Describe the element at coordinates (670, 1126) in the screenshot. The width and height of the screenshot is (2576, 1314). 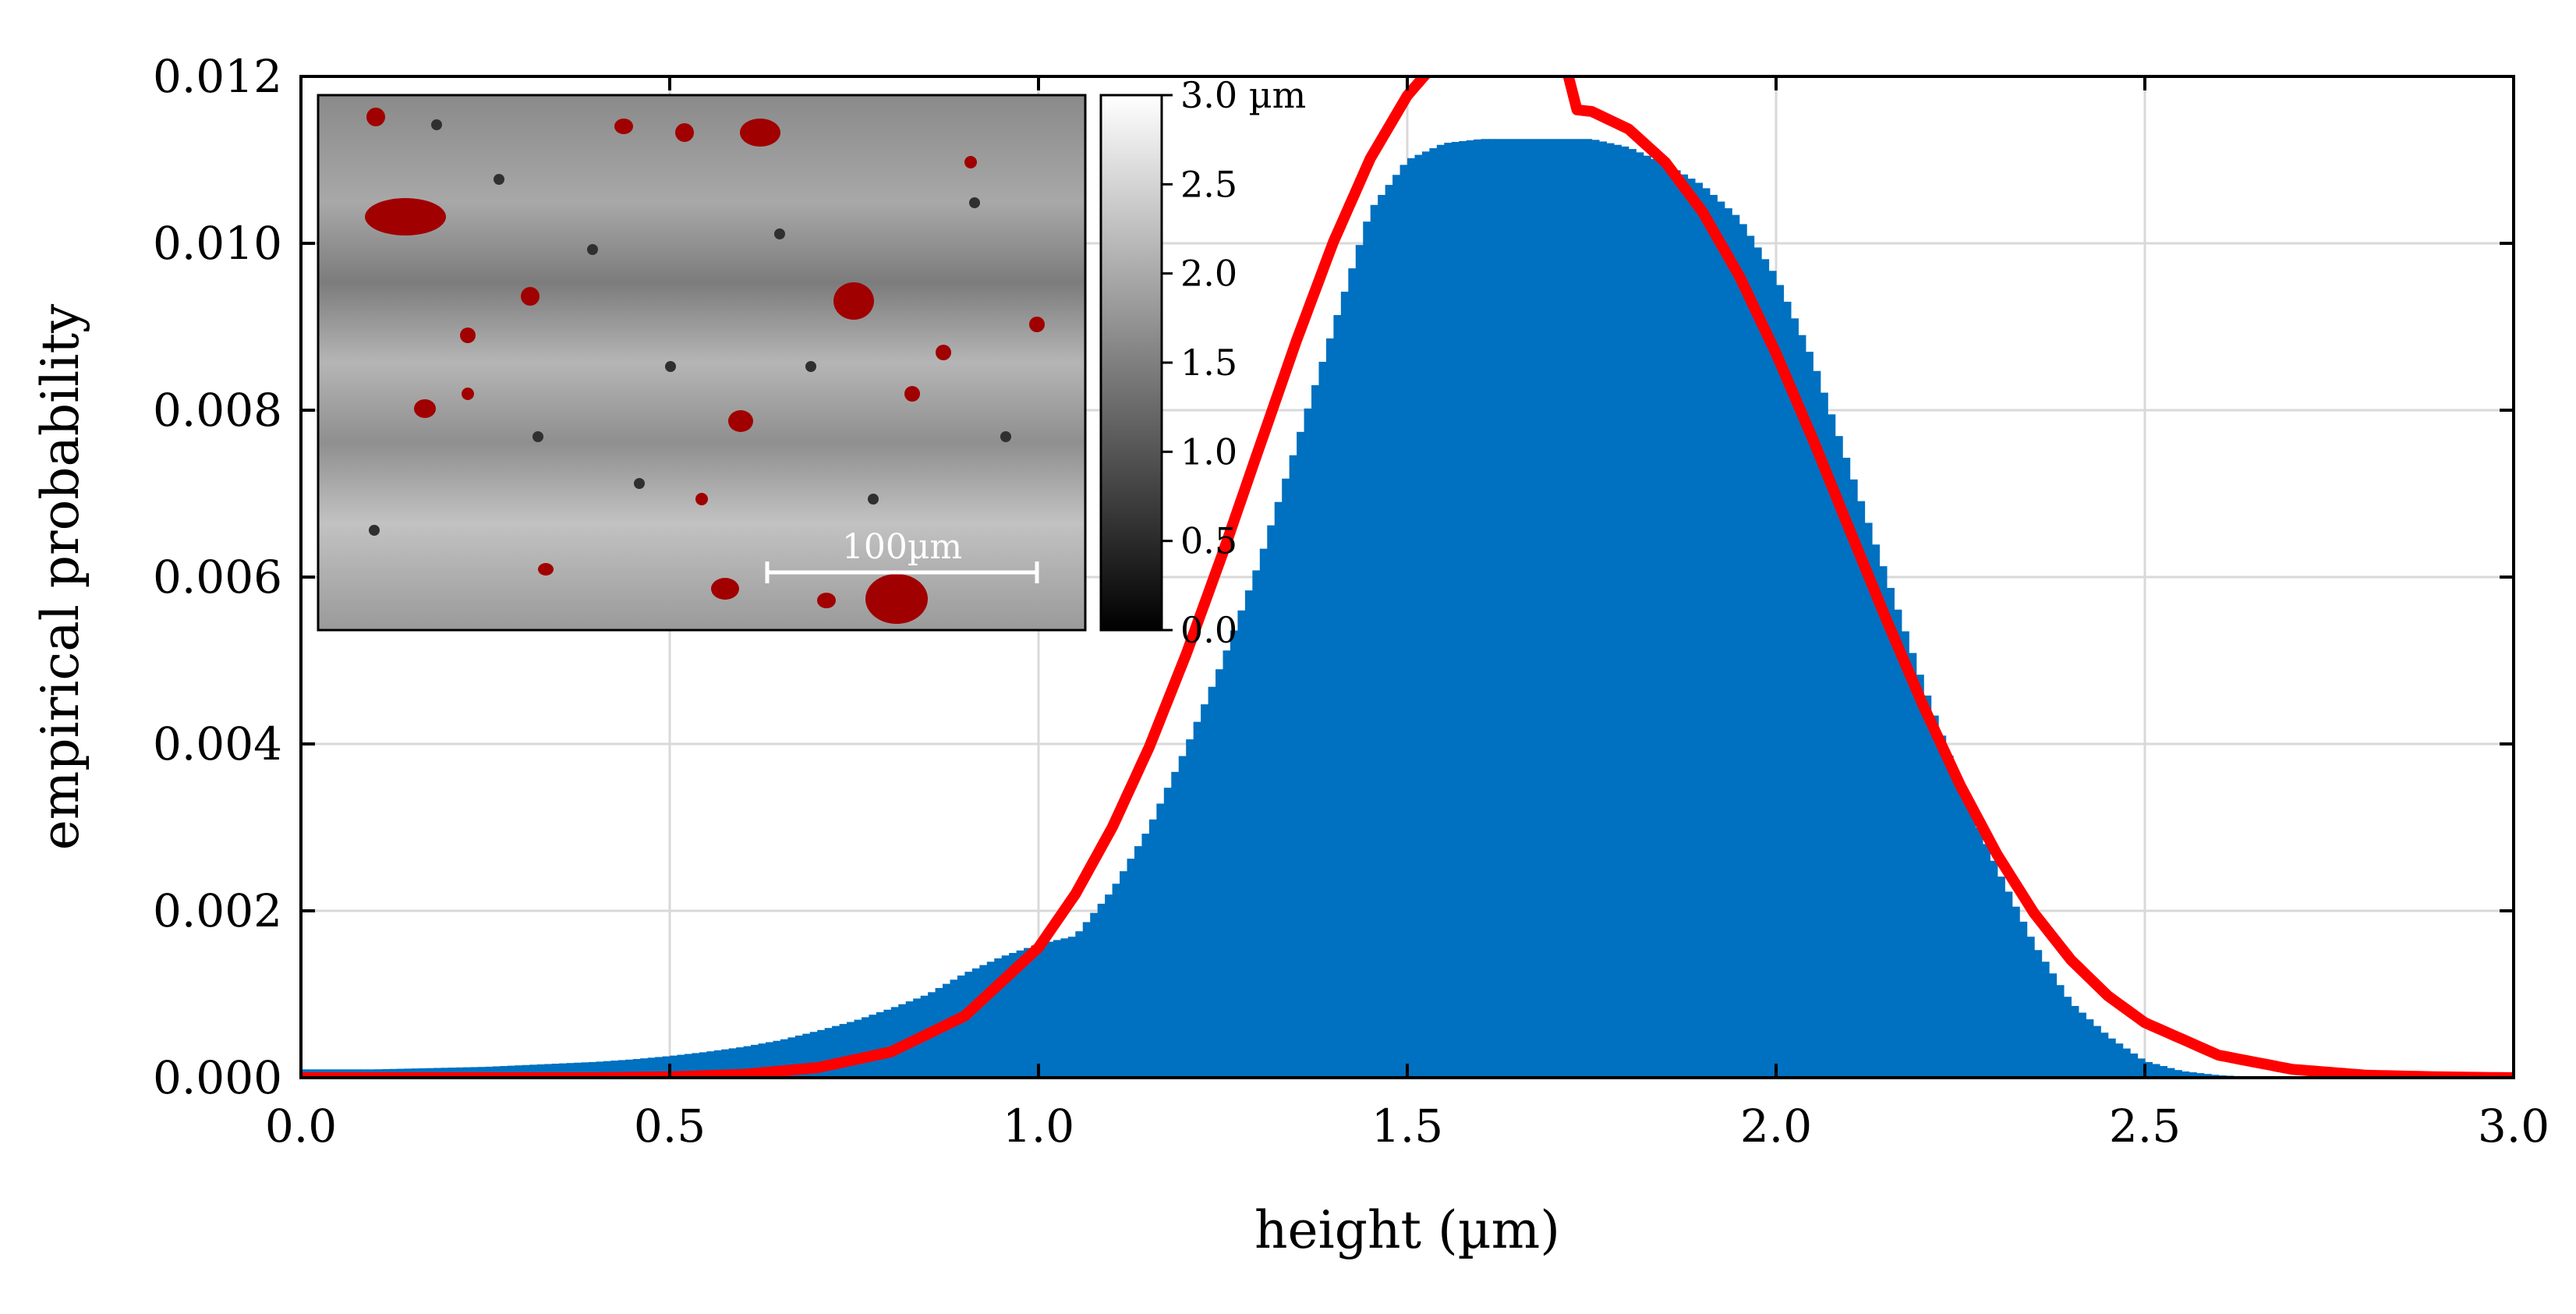
I see `x-tick-label: 0.5` at that location.